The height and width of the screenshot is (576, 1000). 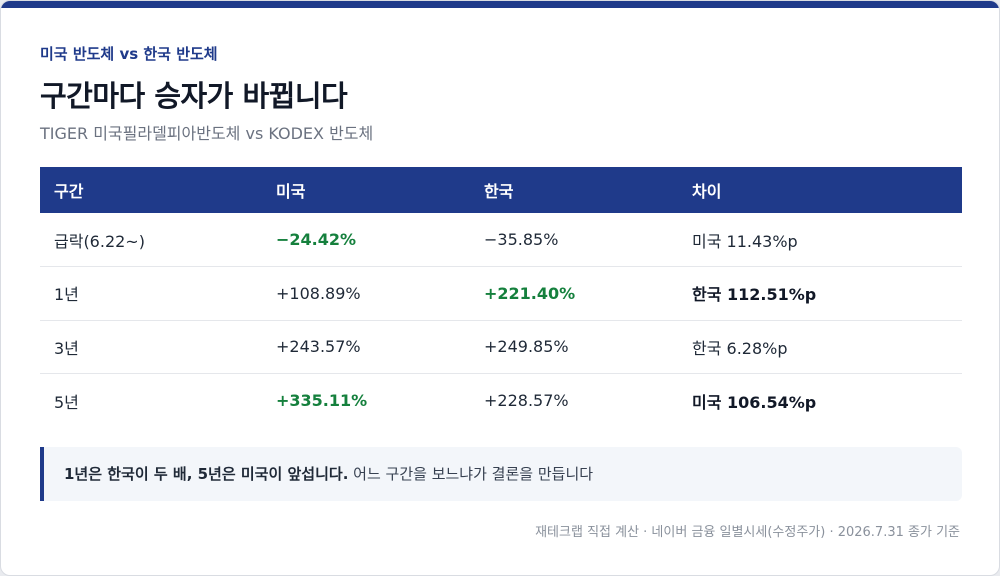 I want to click on cell-kr: +249.85%, so click(x=526, y=347).